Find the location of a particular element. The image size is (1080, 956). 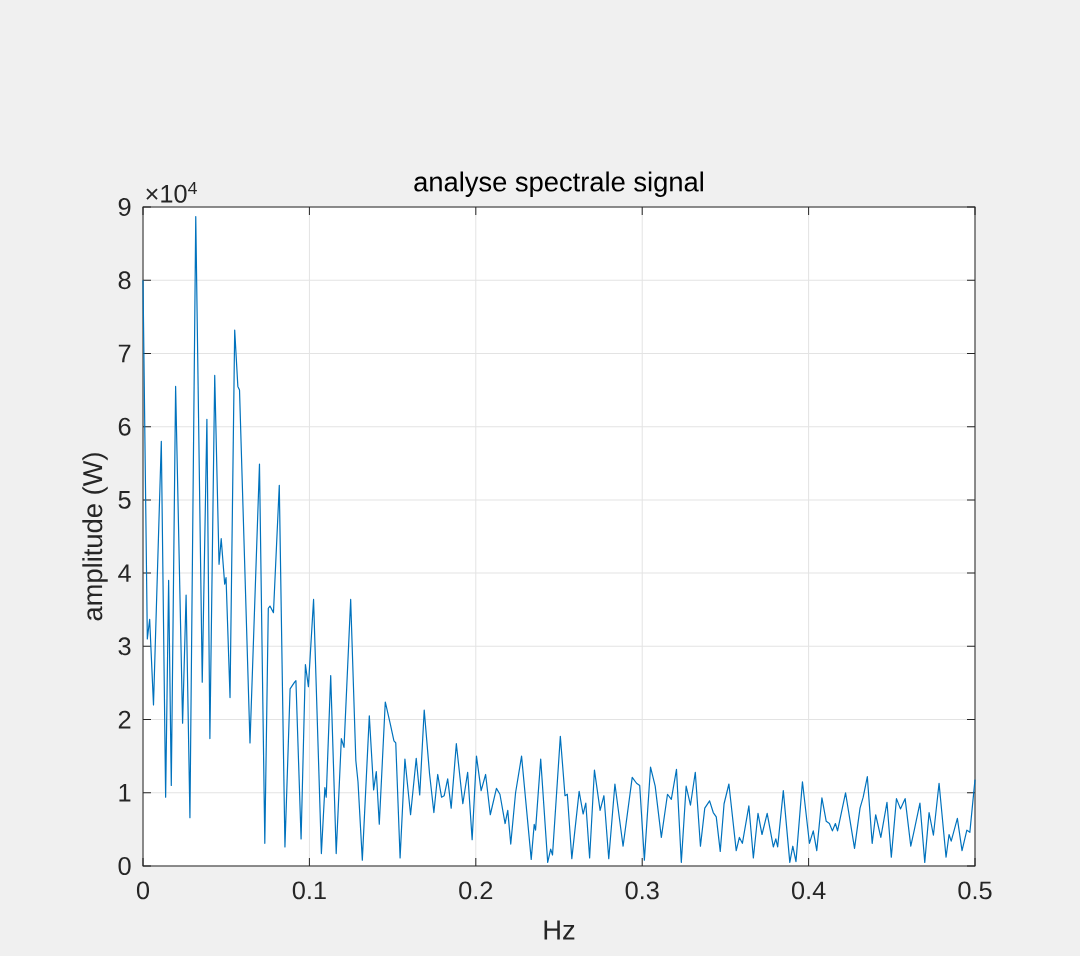

y-tick-label: 7 is located at coordinates (124, 353).